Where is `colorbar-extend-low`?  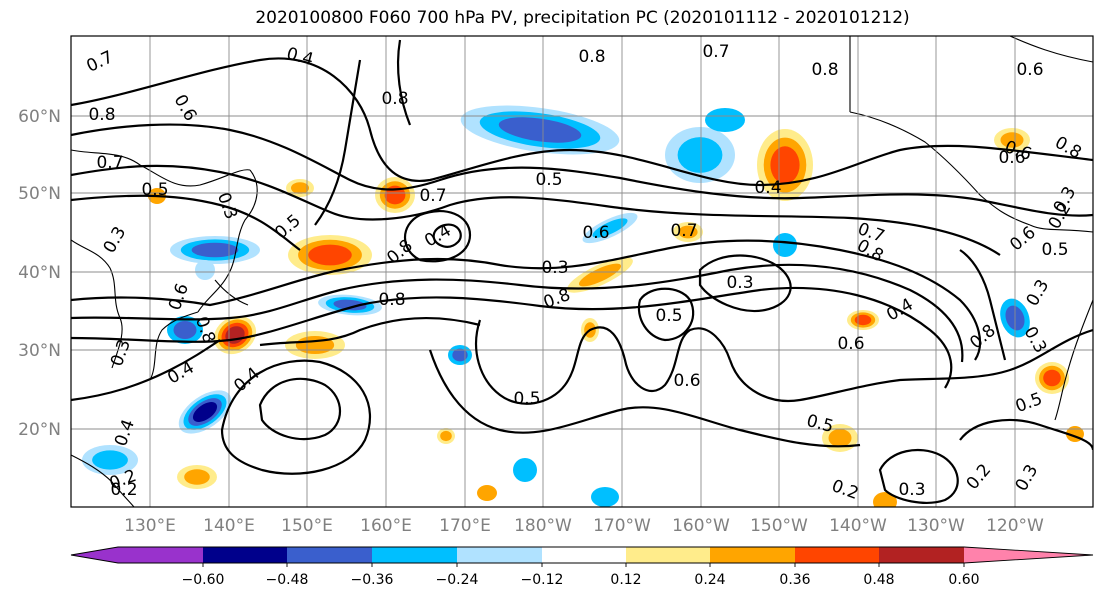
colorbar-extend-low is located at coordinates (137, 555).